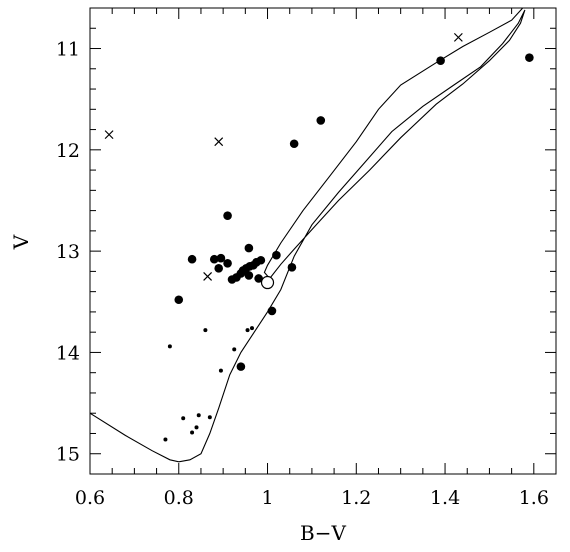 The image size is (570, 552). What do you see at coordinates (90, 498) in the screenshot?
I see `x-tick-label: 0.6` at bounding box center [90, 498].